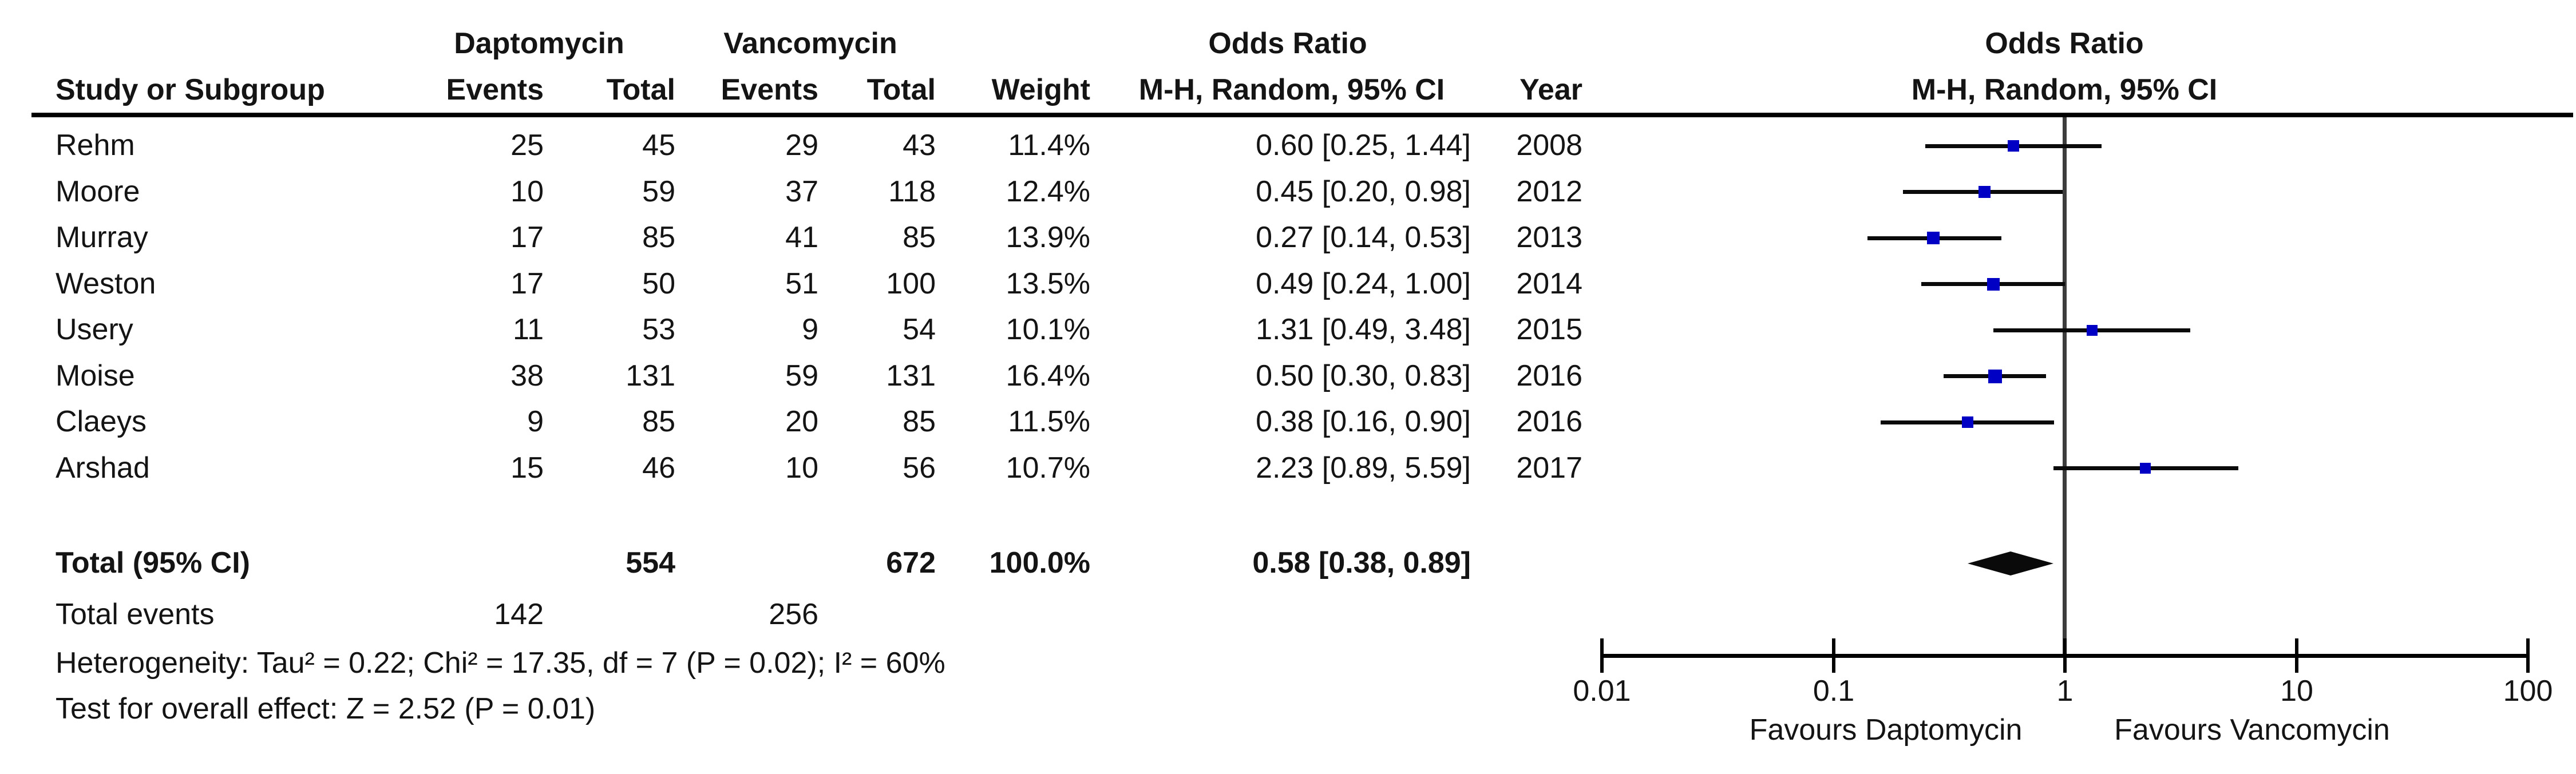 The width and height of the screenshot is (2576, 774). What do you see at coordinates (2064, 89) in the screenshot?
I see `column-header-mh-ci-right: M-H, Random, 95% CI` at bounding box center [2064, 89].